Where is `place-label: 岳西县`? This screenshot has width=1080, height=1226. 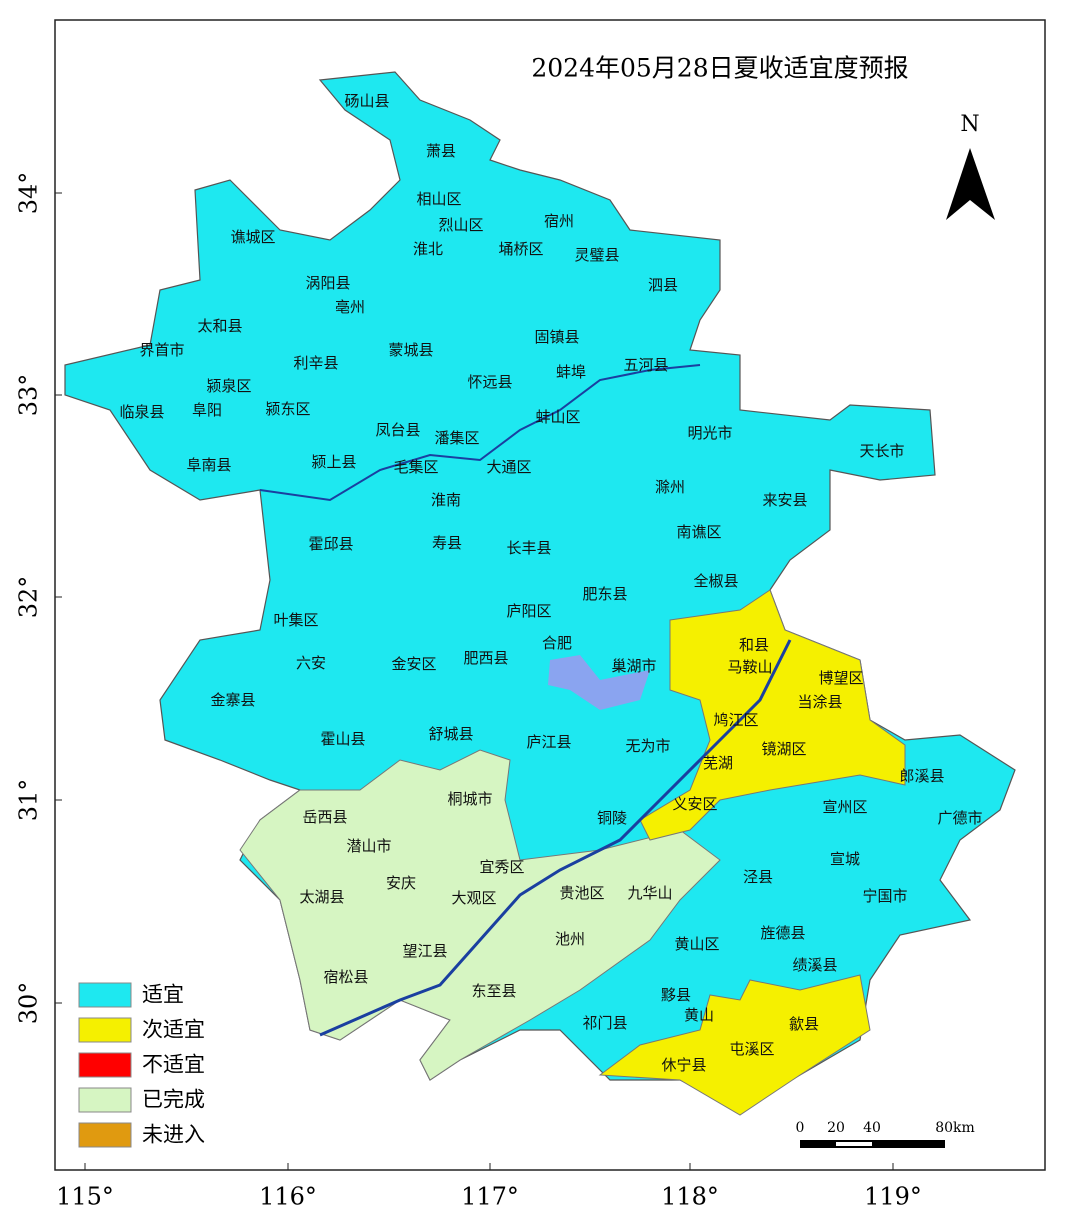
place-label: 岳西县 is located at coordinates (324, 817).